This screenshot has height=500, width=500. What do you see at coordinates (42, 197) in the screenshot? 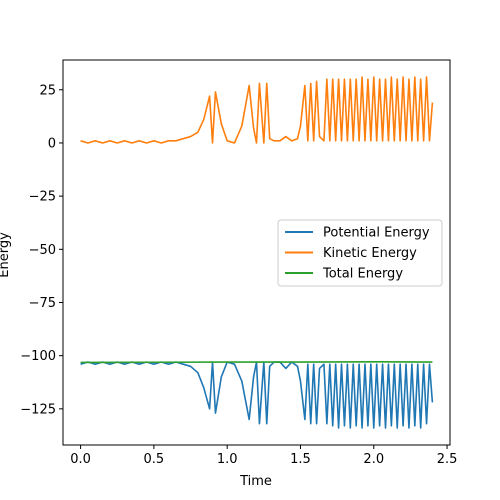
I see `y-tick-label: −25` at bounding box center [42, 197].